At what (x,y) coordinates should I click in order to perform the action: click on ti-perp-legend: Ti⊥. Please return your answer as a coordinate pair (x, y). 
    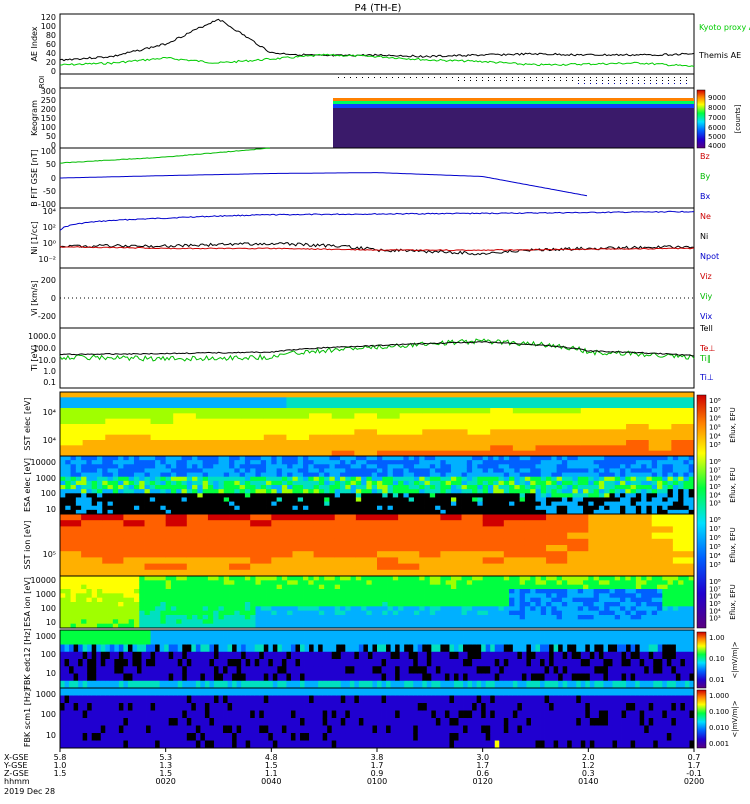
    Looking at the image, I should click on (706, 377).